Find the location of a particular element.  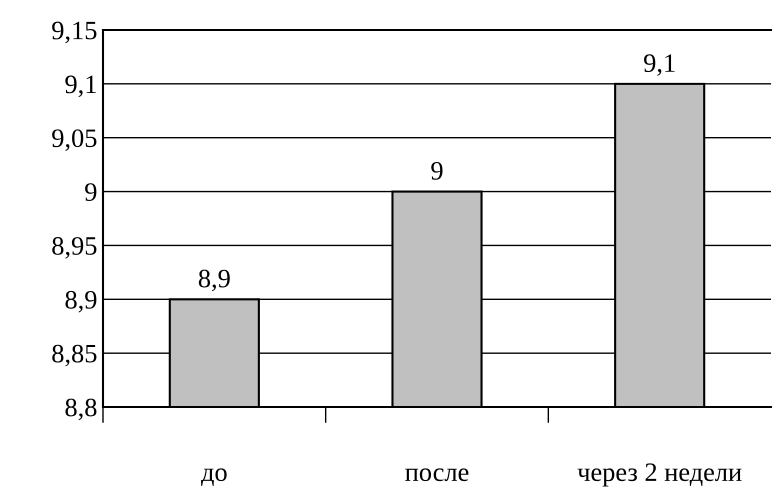

y-tick-label: 9 is located at coordinates (90, 192).